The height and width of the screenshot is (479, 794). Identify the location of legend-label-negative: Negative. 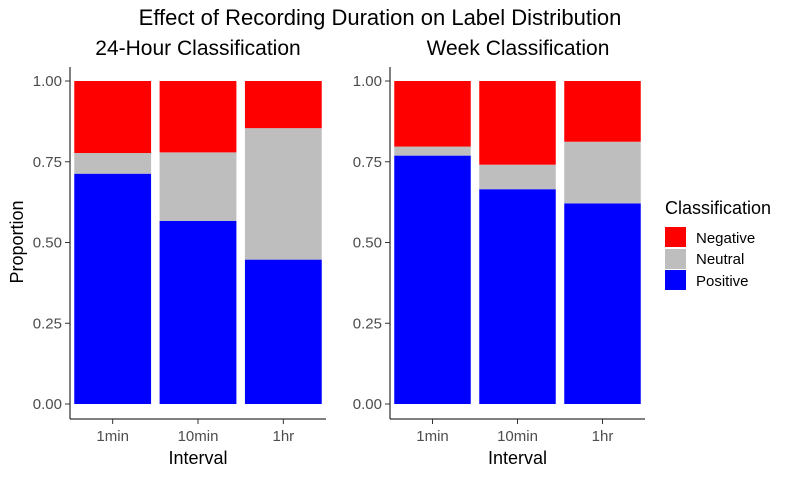
(725, 238).